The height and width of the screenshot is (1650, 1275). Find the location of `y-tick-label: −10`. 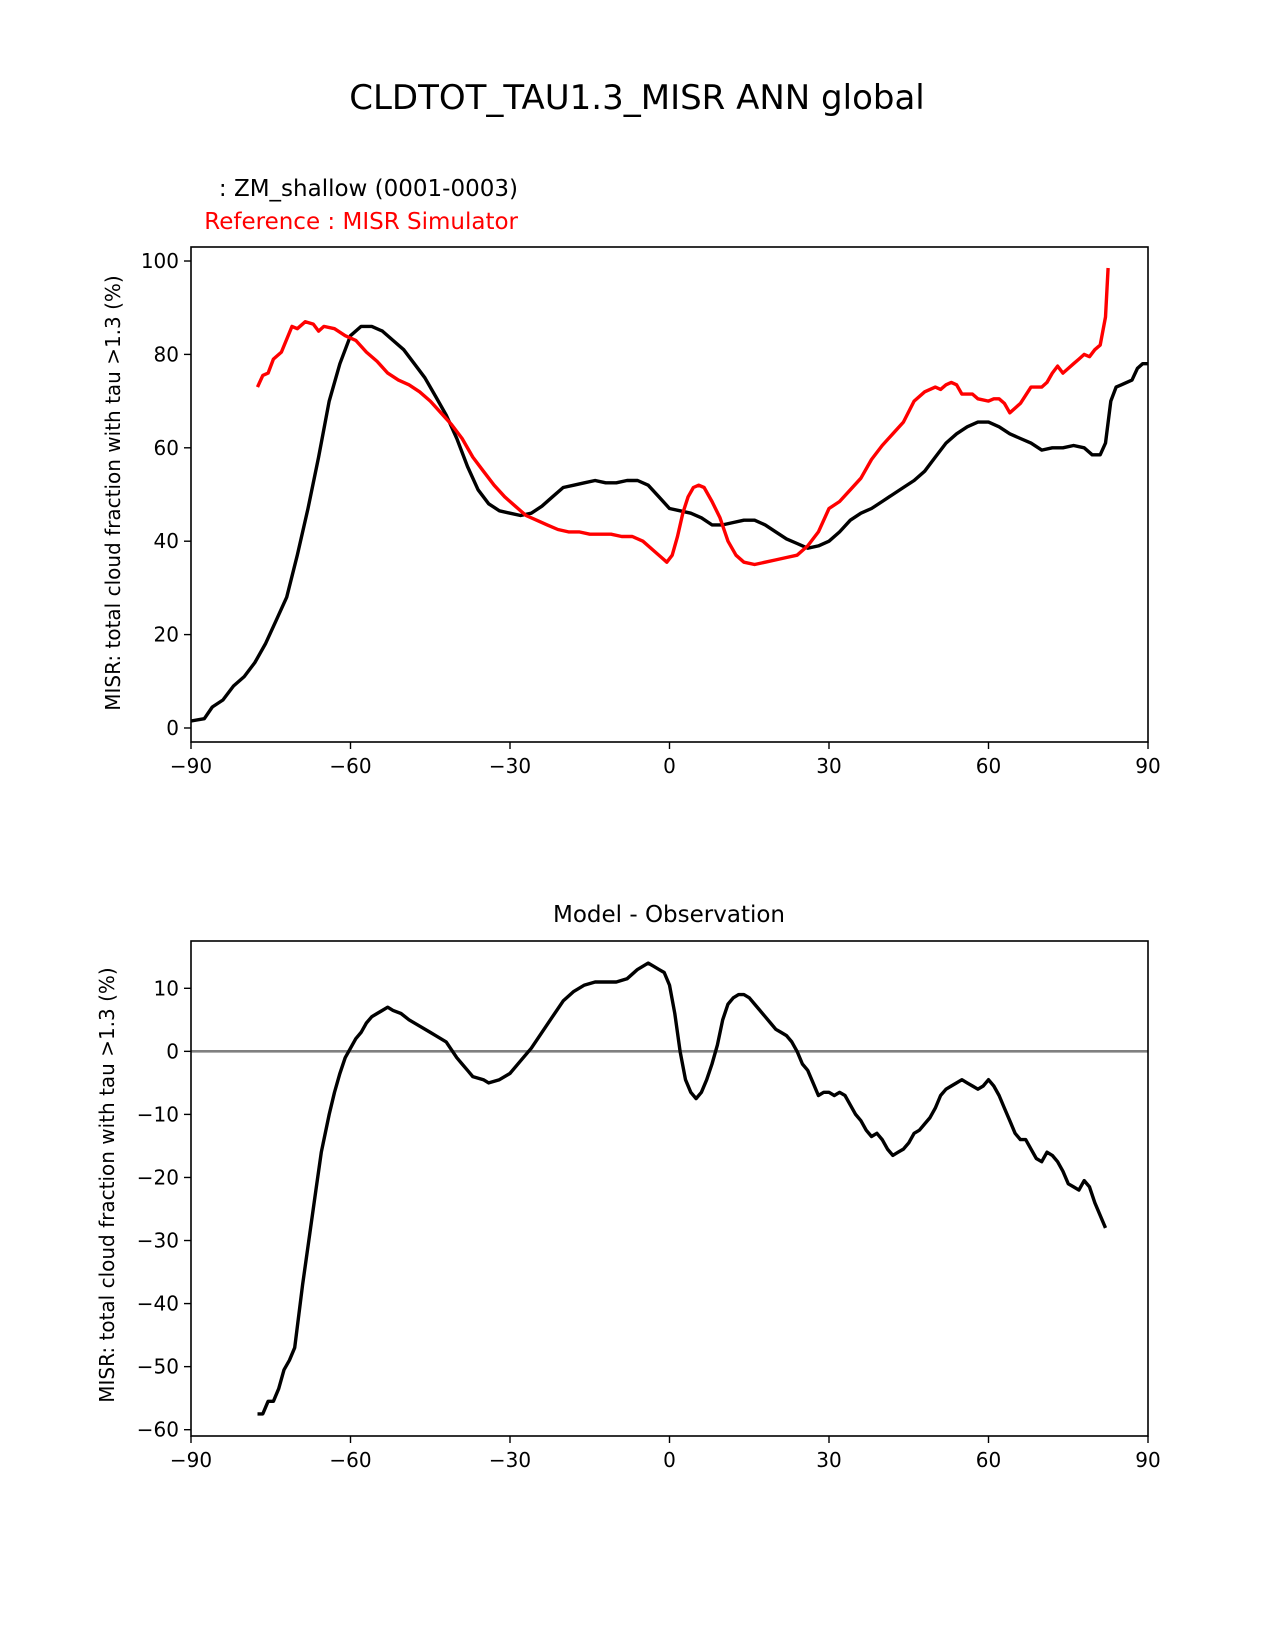

y-tick-label: −10 is located at coordinates (158, 1114).